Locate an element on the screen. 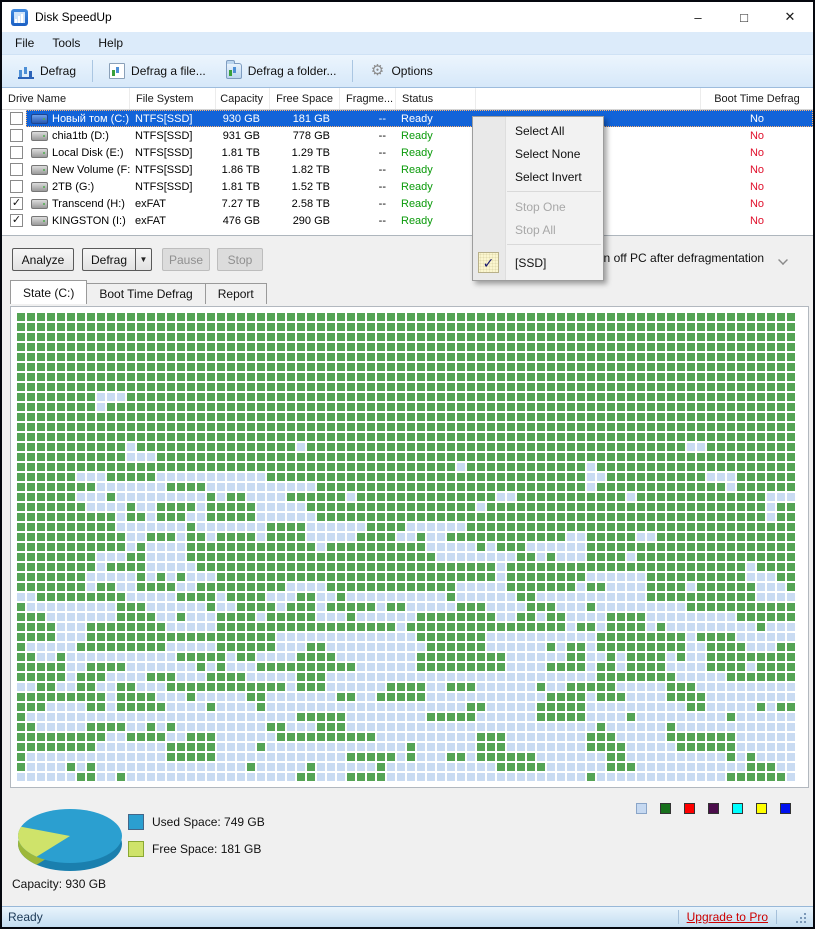 This screenshot has height=929, width=815. menu-tools: Tools is located at coordinates (66, 43).